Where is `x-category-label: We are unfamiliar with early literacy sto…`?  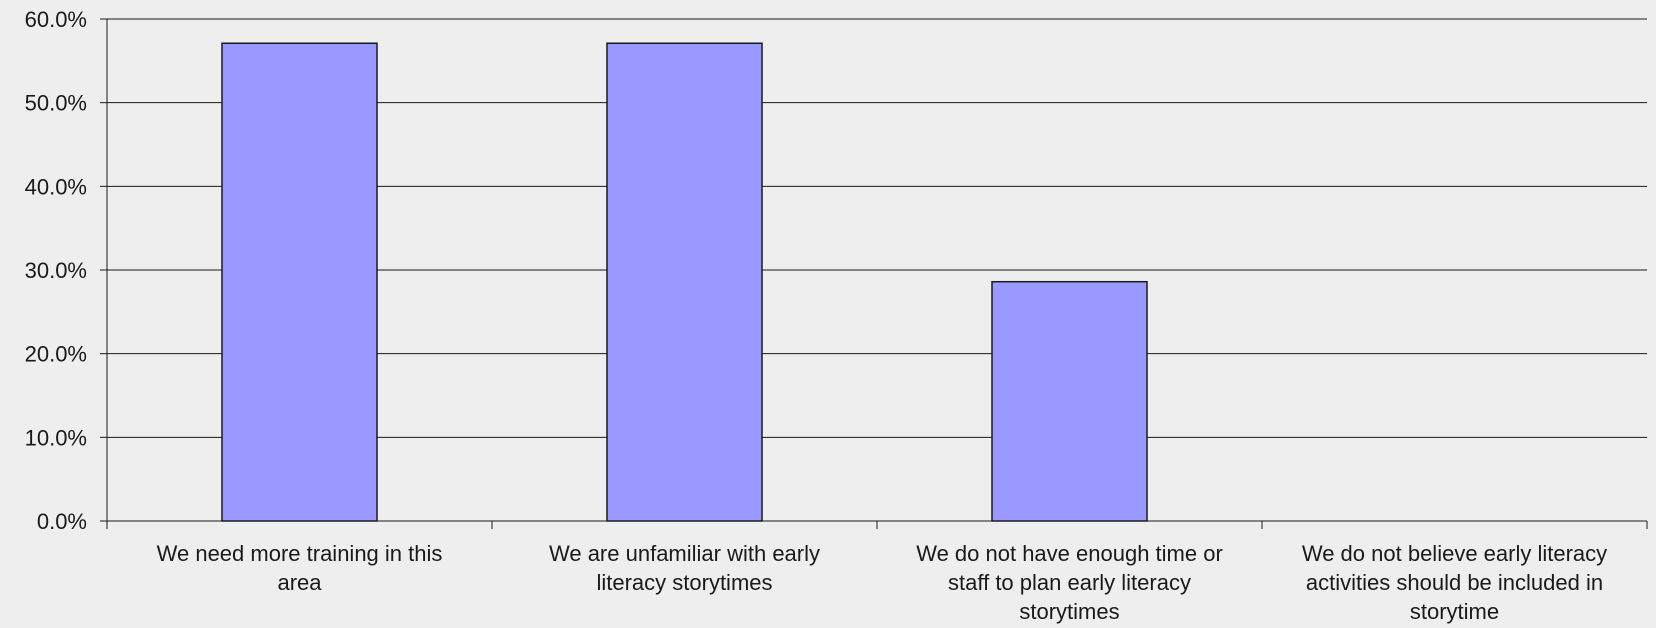 x-category-label: We are unfamiliar with early literacy sto… is located at coordinates (684, 568).